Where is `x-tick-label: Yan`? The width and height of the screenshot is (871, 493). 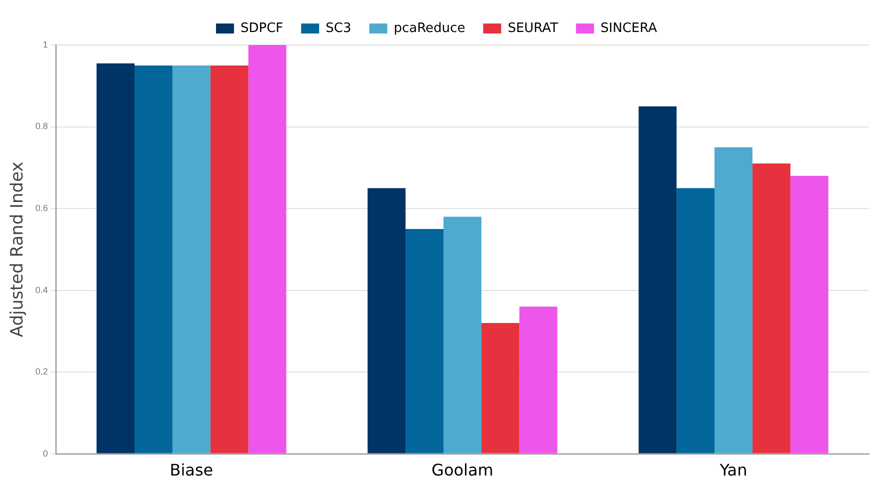
x-tick-label: Yan is located at coordinates (733, 470).